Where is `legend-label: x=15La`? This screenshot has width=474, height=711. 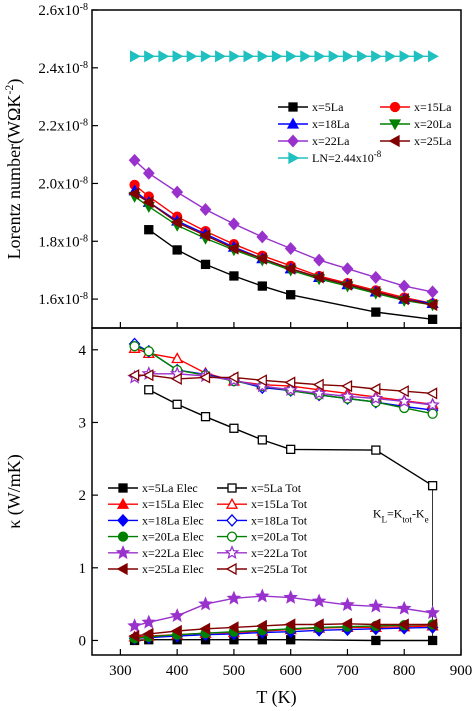 legend-label: x=15La is located at coordinates (433, 107).